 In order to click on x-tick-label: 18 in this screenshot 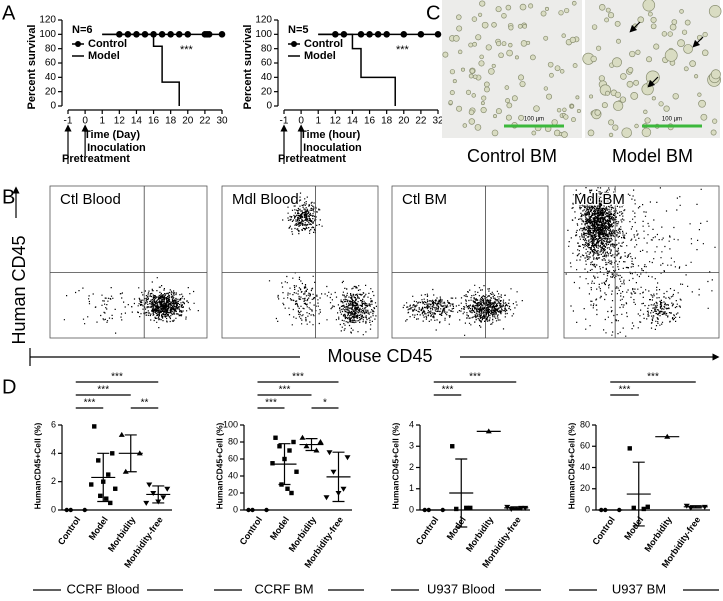, I will do `click(387, 121)`.